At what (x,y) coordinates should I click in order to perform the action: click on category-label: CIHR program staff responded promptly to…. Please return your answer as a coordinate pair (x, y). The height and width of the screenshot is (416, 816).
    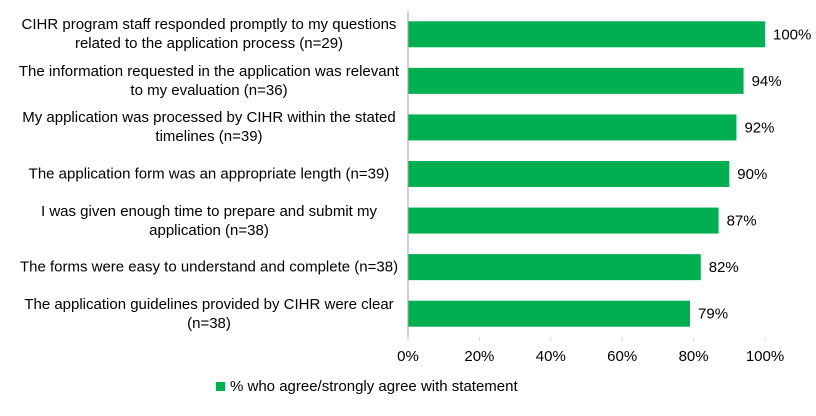
    Looking at the image, I should click on (209, 34).